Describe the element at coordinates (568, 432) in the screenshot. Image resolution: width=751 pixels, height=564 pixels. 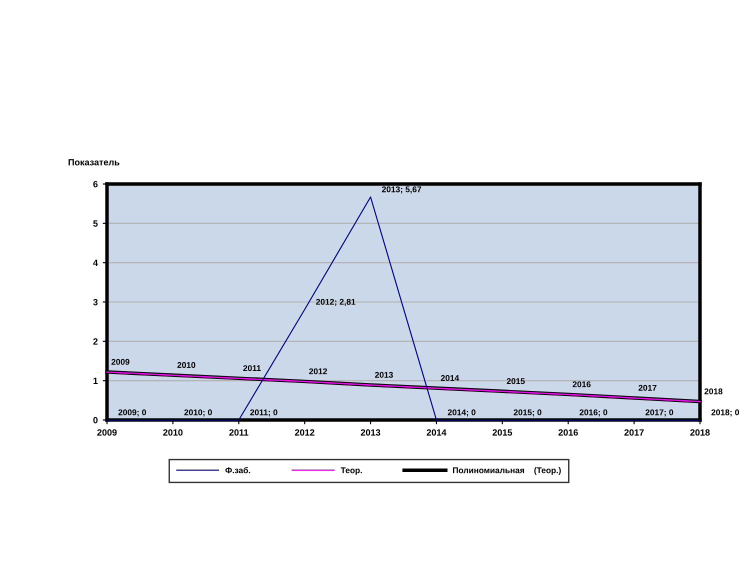
I see `x-tick-label: 2016` at that location.